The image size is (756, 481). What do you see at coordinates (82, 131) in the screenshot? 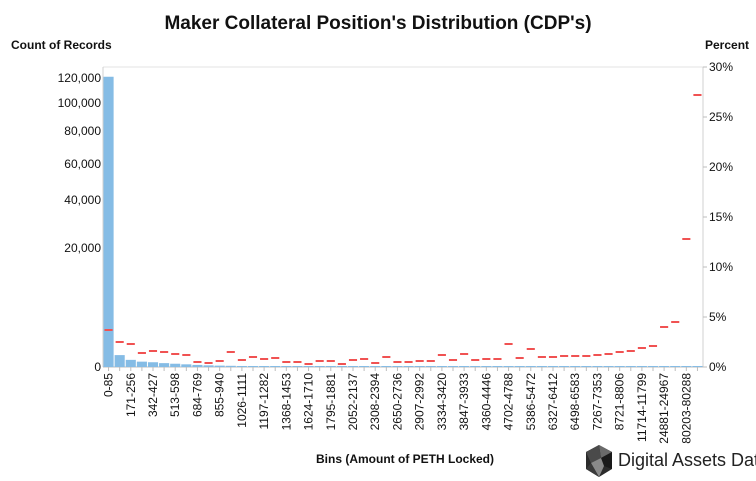
I see `left-tick-label: 80,000` at bounding box center [82, 131].